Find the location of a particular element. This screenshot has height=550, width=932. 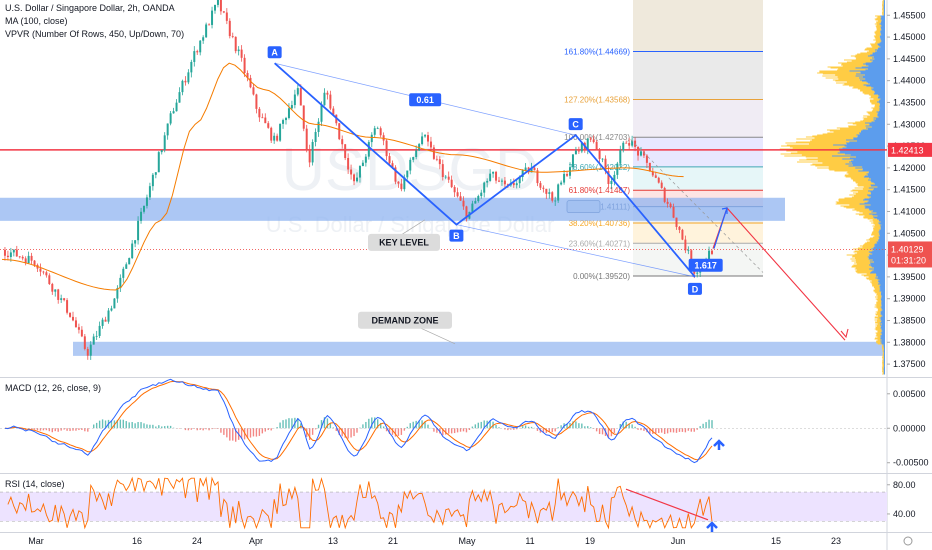

ma-indicator-label: MA (100, close) is located at coordinates (36, 21).